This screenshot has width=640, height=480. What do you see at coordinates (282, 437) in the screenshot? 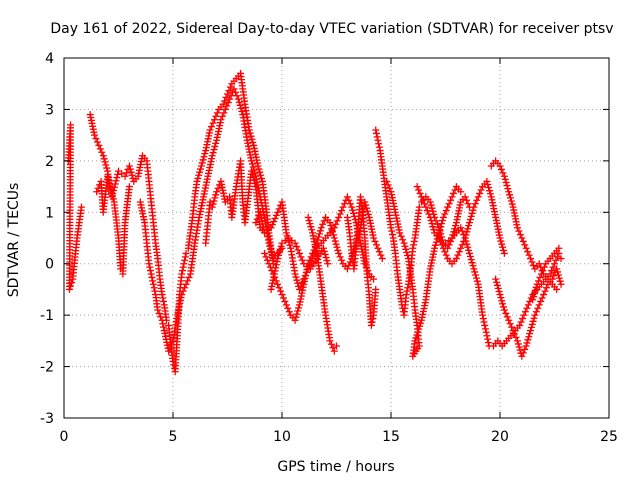
I see `x-tick-label: 10` at bounding box center [282, 437].